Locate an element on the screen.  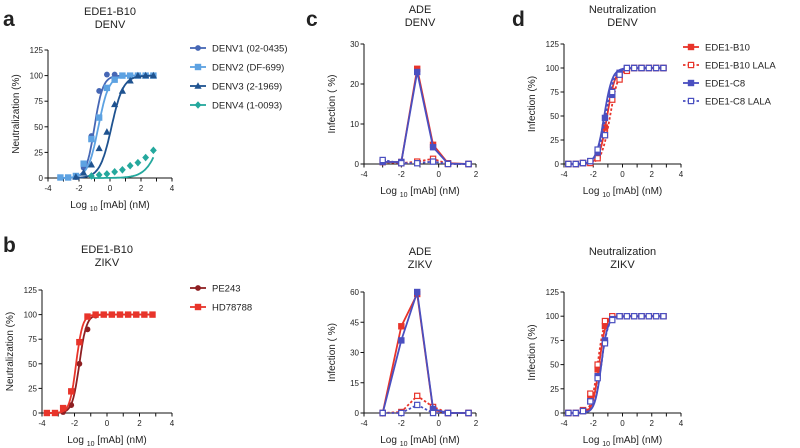
series-ede1-b10-lala is located at coordinates (616, 116).